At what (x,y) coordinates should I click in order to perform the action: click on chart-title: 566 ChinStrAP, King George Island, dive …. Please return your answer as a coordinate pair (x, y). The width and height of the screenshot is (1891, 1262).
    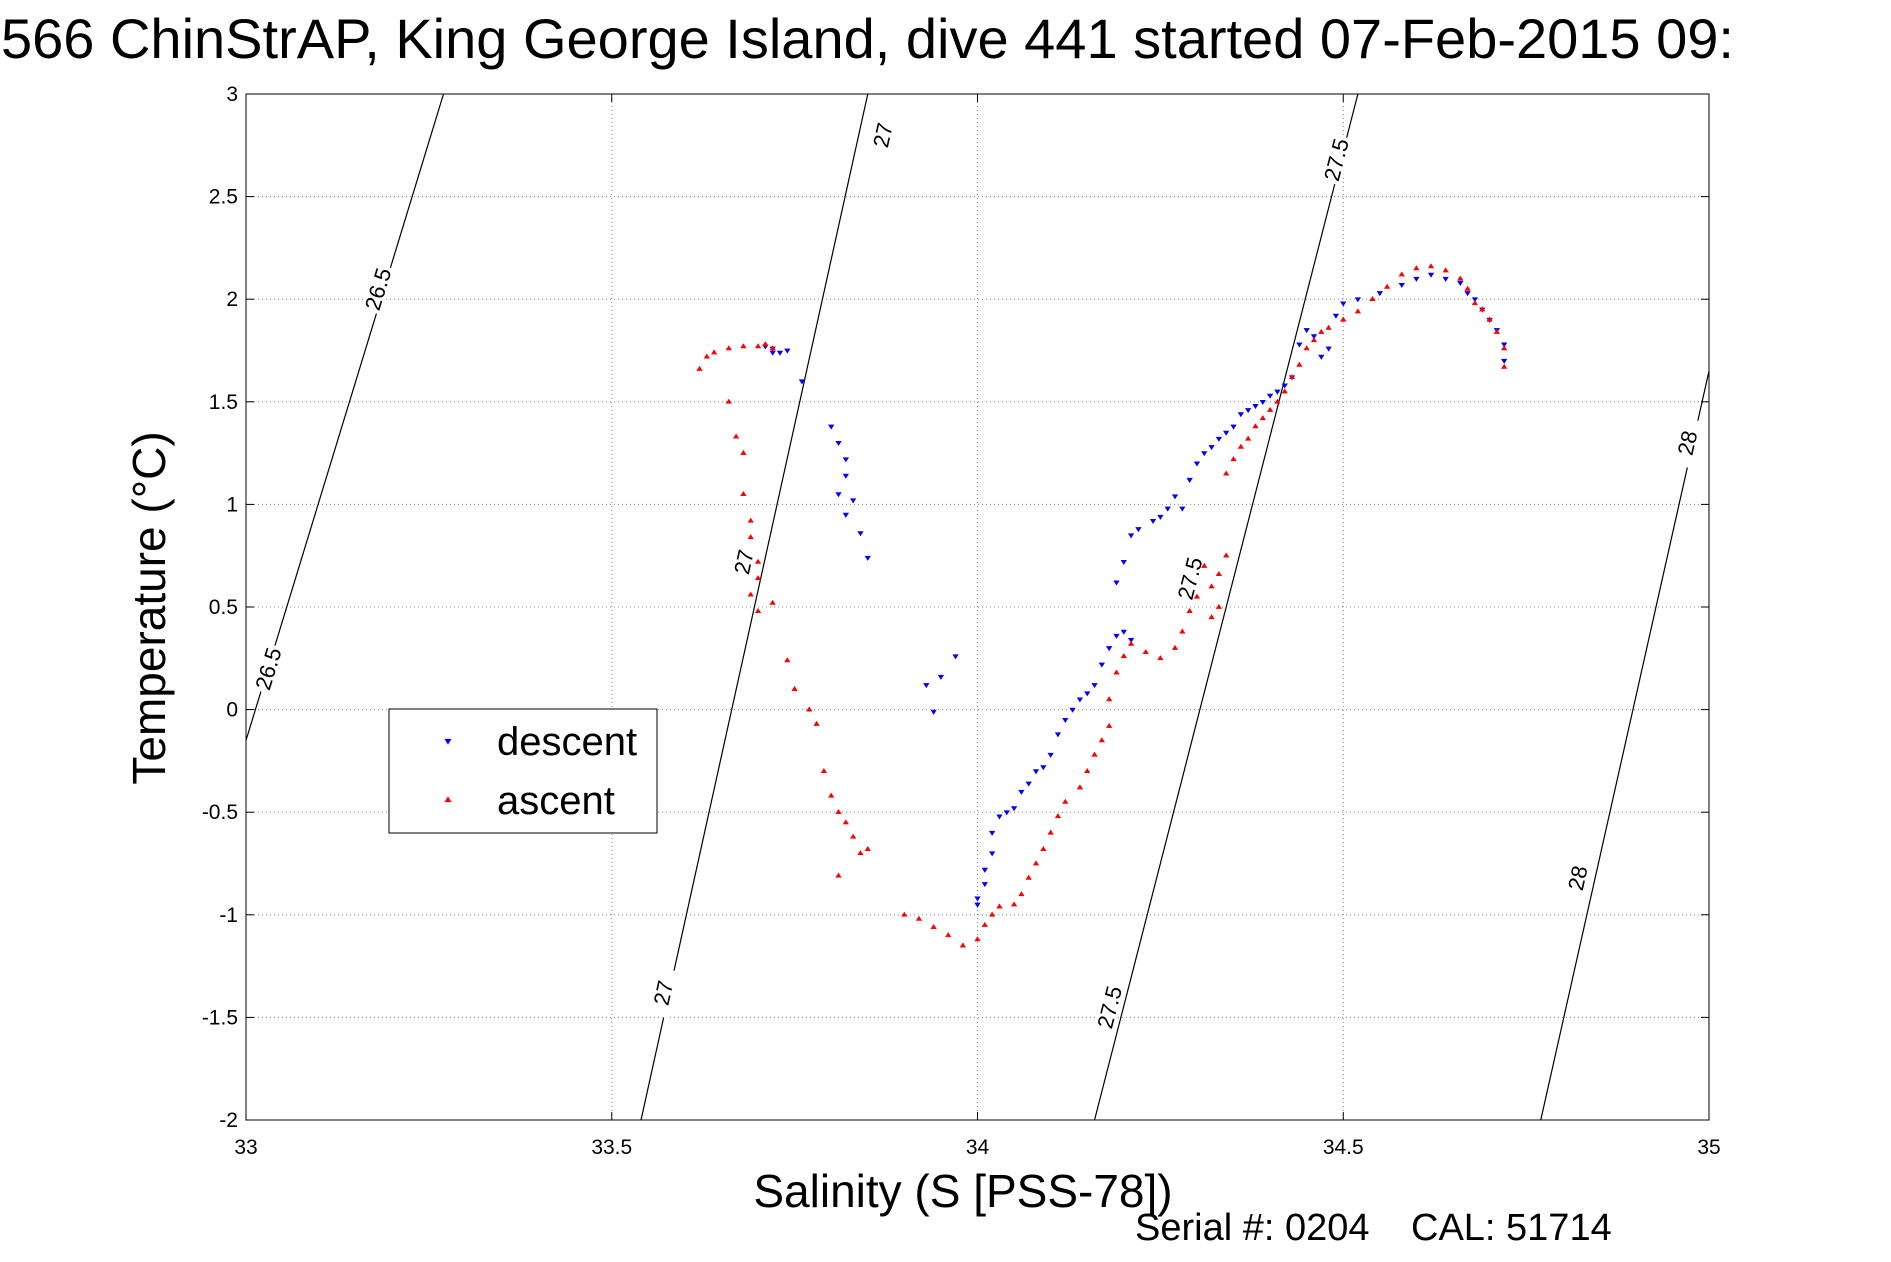
    Looking at the image, I should click on (867, 38).